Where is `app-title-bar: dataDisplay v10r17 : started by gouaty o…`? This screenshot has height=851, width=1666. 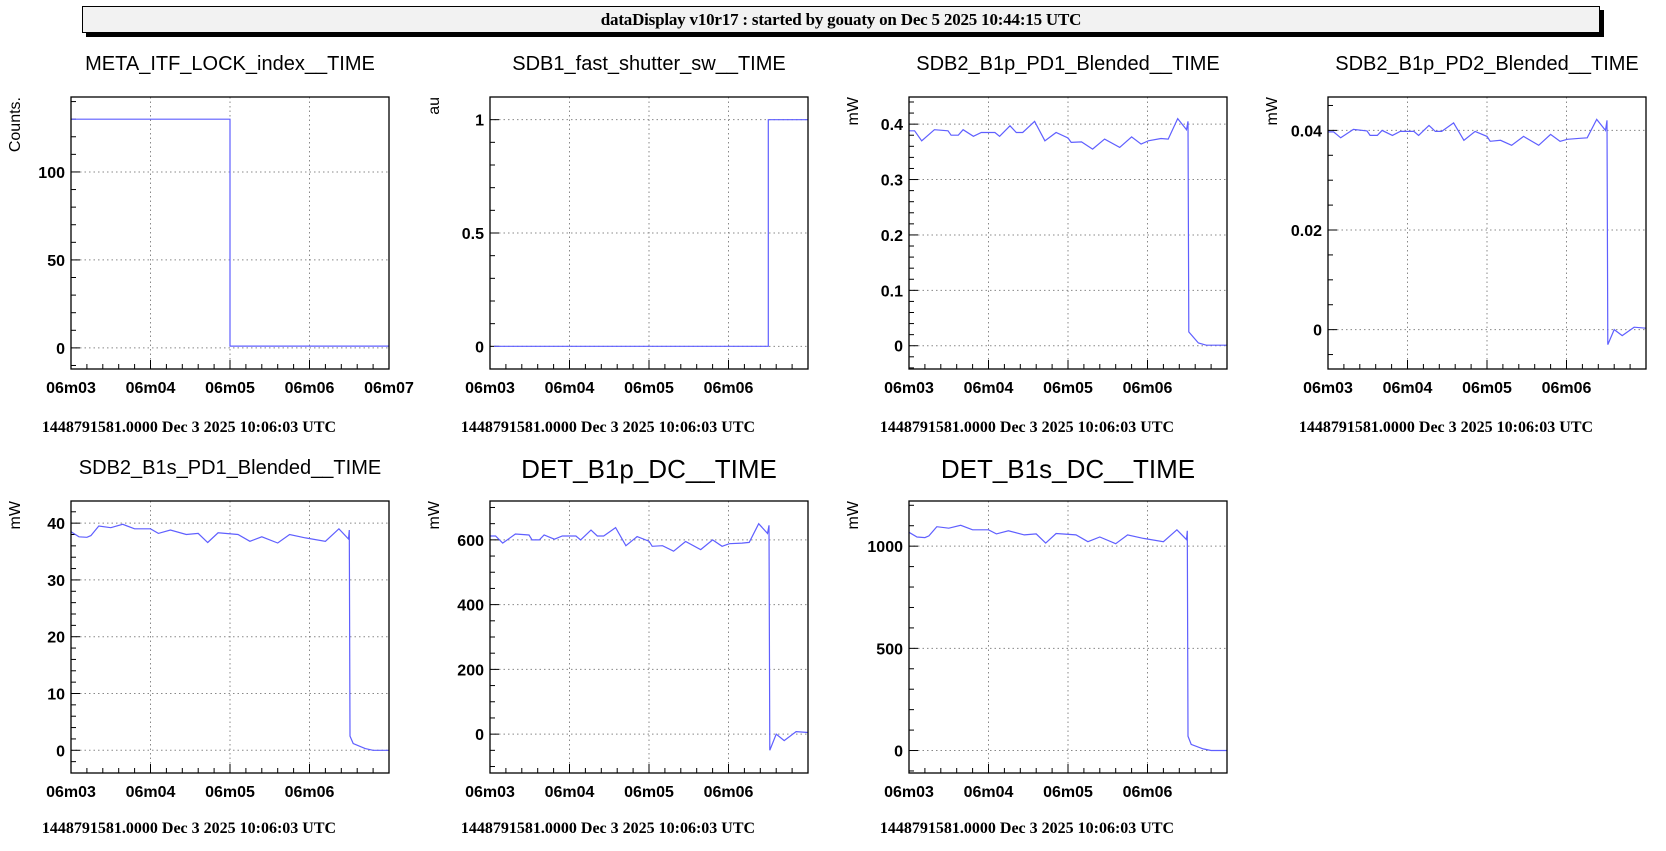
app-title-bar: dataDisplay v10r17 : started by gouaty o… is located at coordinates (841, 19).